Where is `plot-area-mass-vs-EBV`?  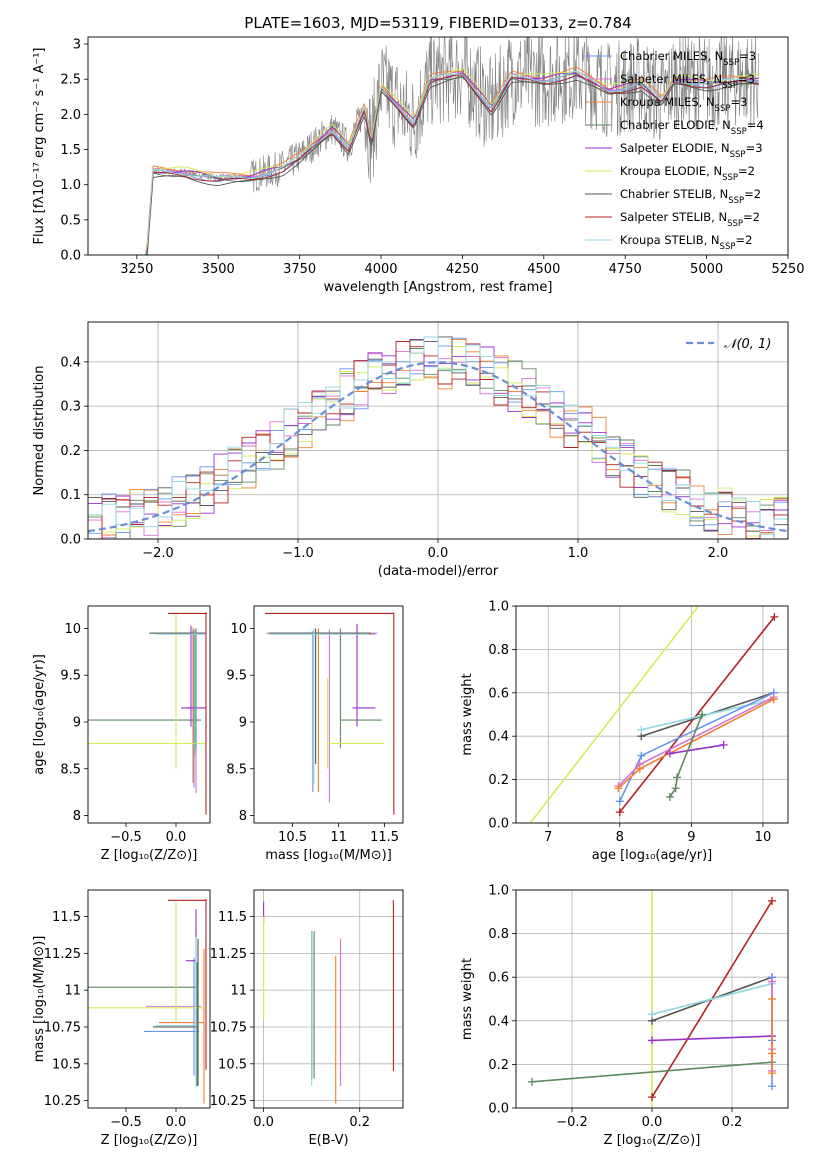 plot-area-mass-vs-EBV is located at coordinates (328, 1002).